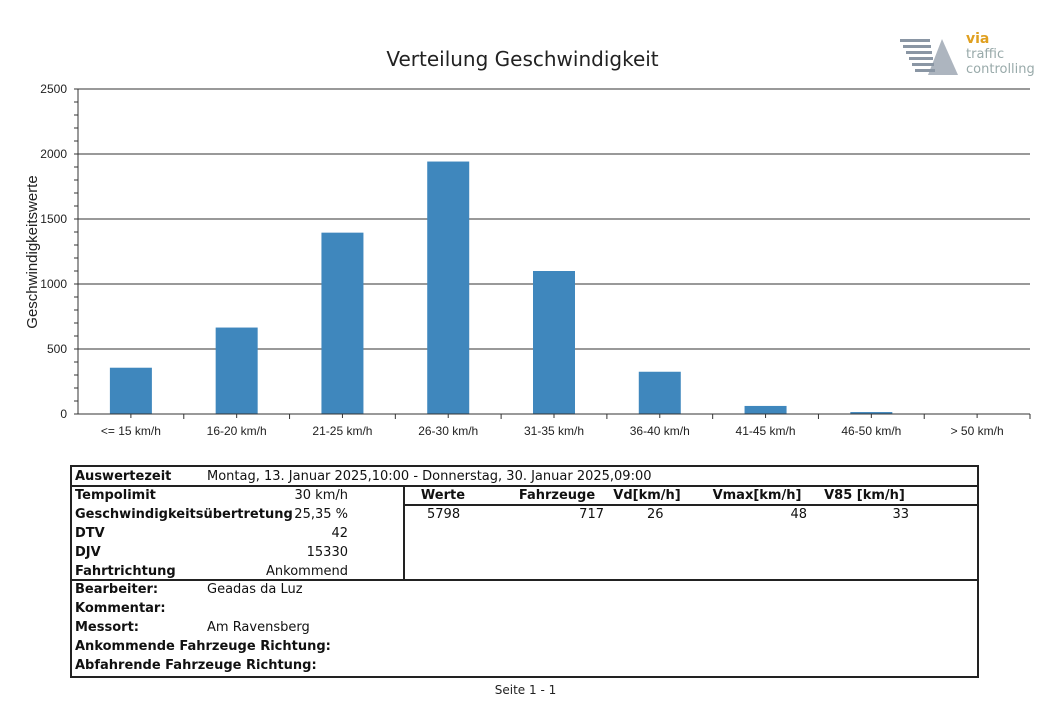 The height and width of the screenshot is (707, 1051). I want to click on left-row-value: 15330, so click(327, 552).